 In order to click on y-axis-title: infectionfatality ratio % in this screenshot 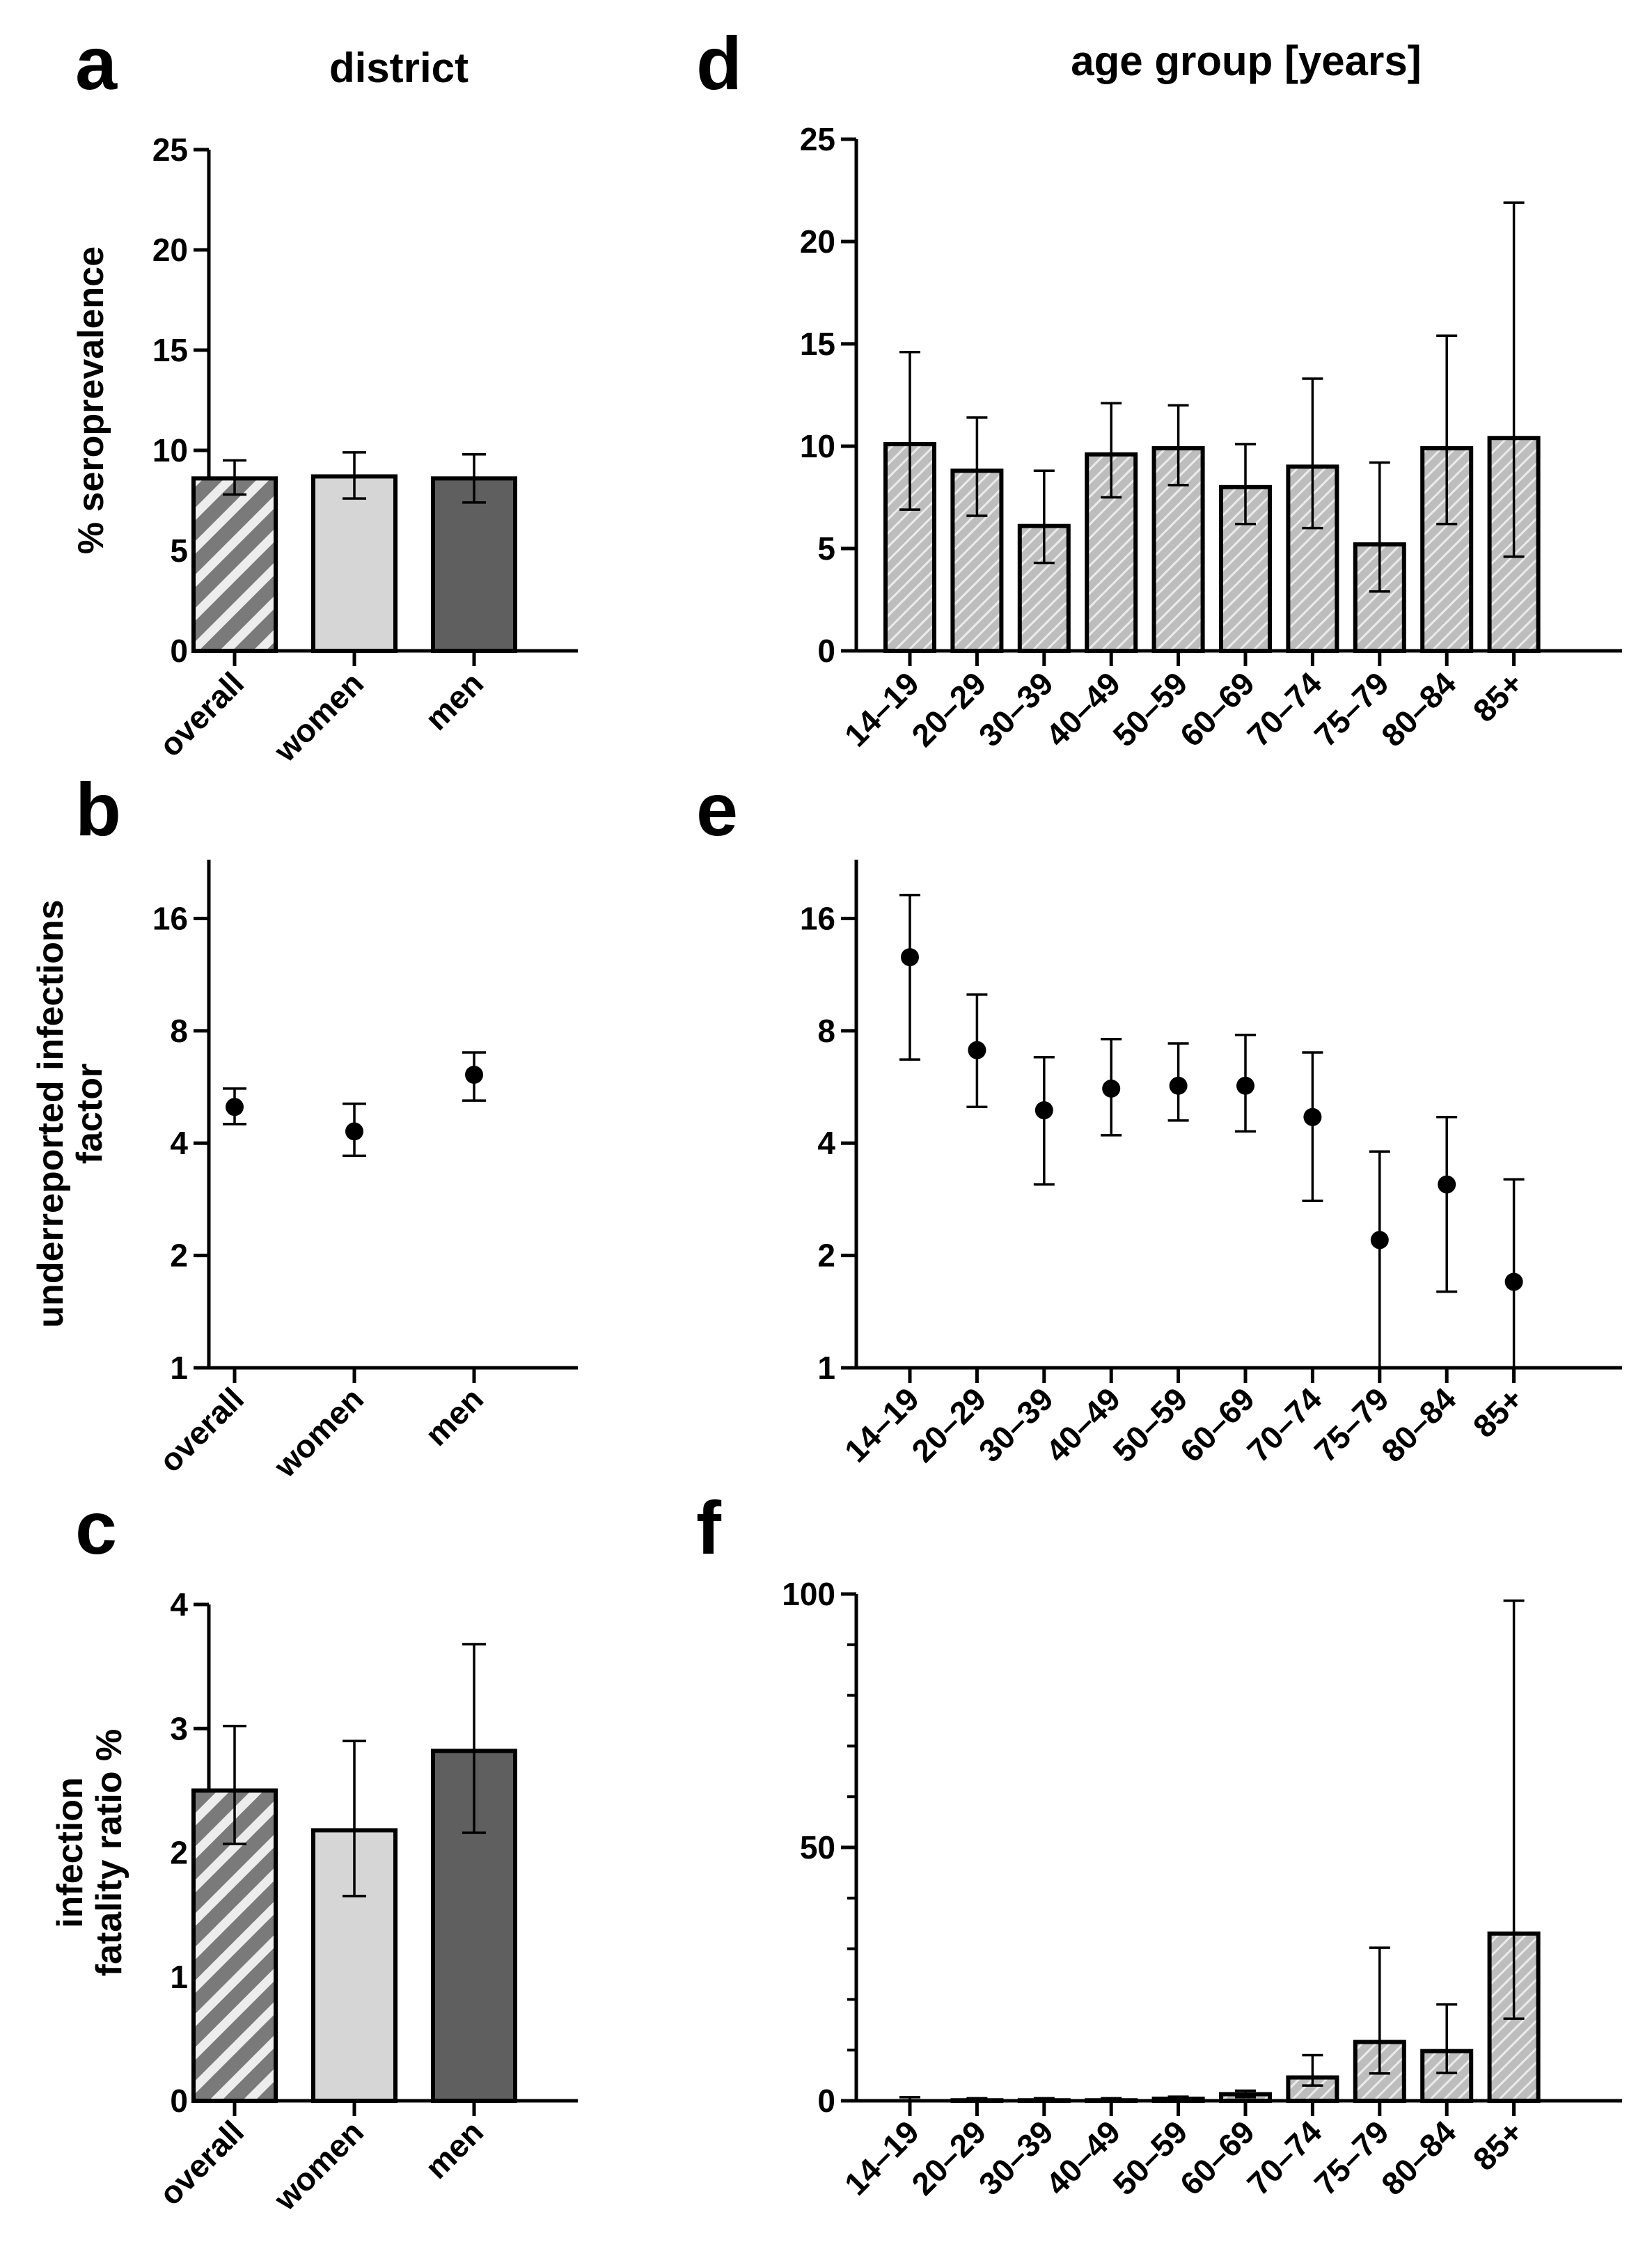, I will do `click(89, 1852)`.